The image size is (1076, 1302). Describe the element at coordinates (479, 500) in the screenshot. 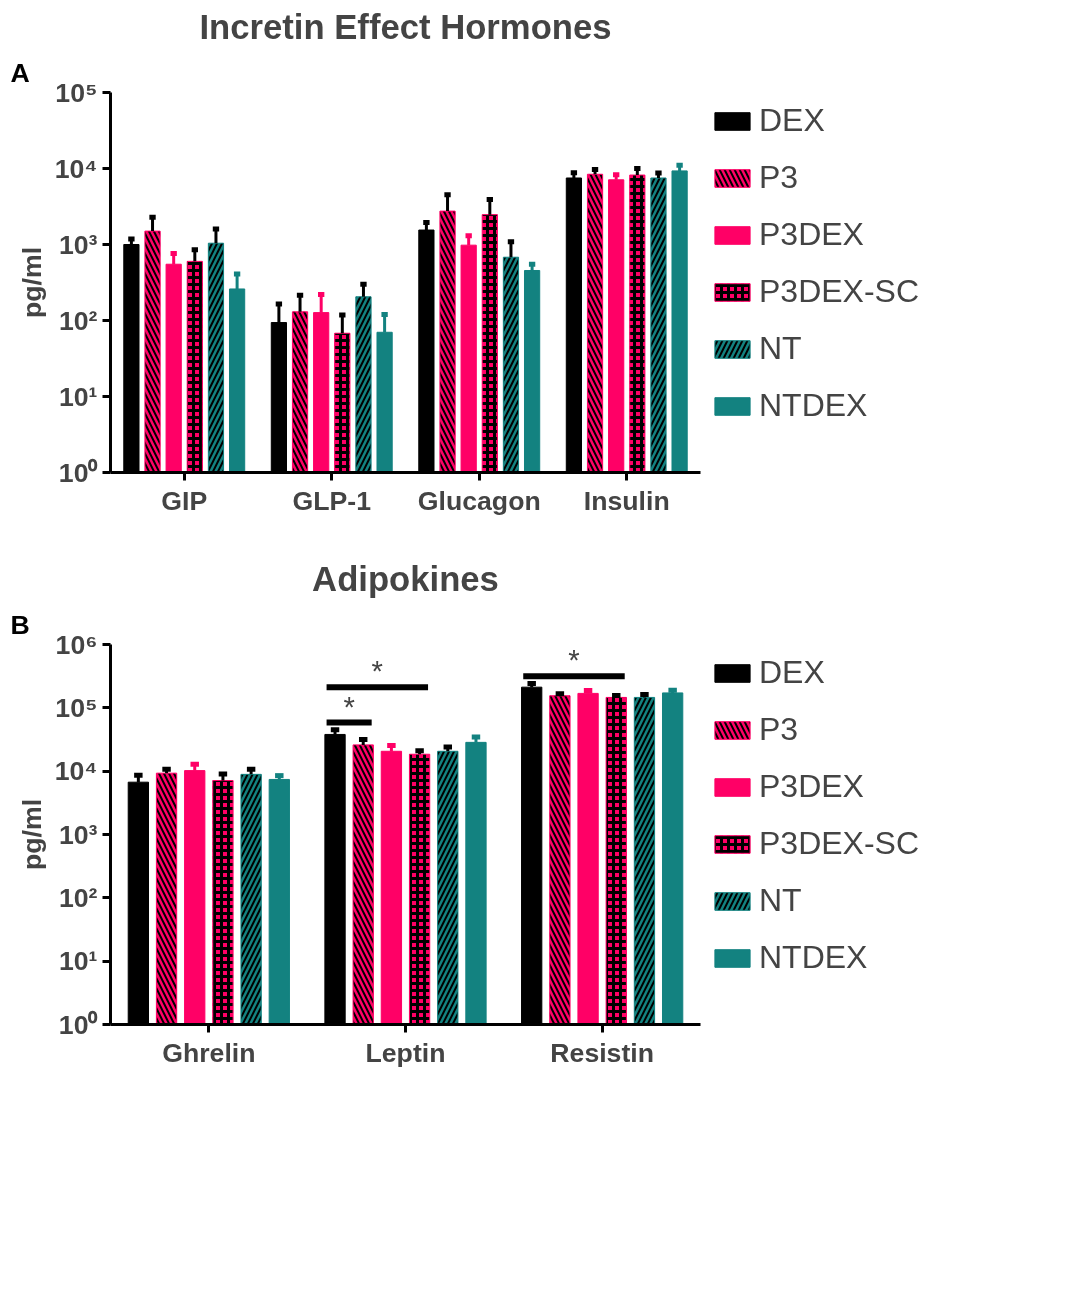

I see `x-tick-label: Glucagon` at that location.